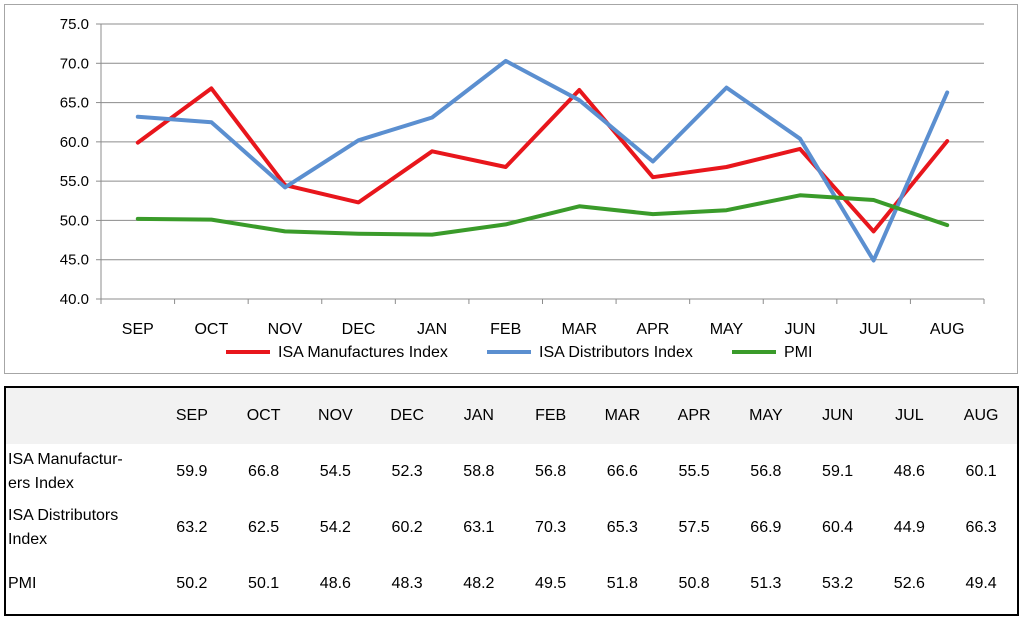  I want to click on table-cell: 66.9, so click(766, 527).